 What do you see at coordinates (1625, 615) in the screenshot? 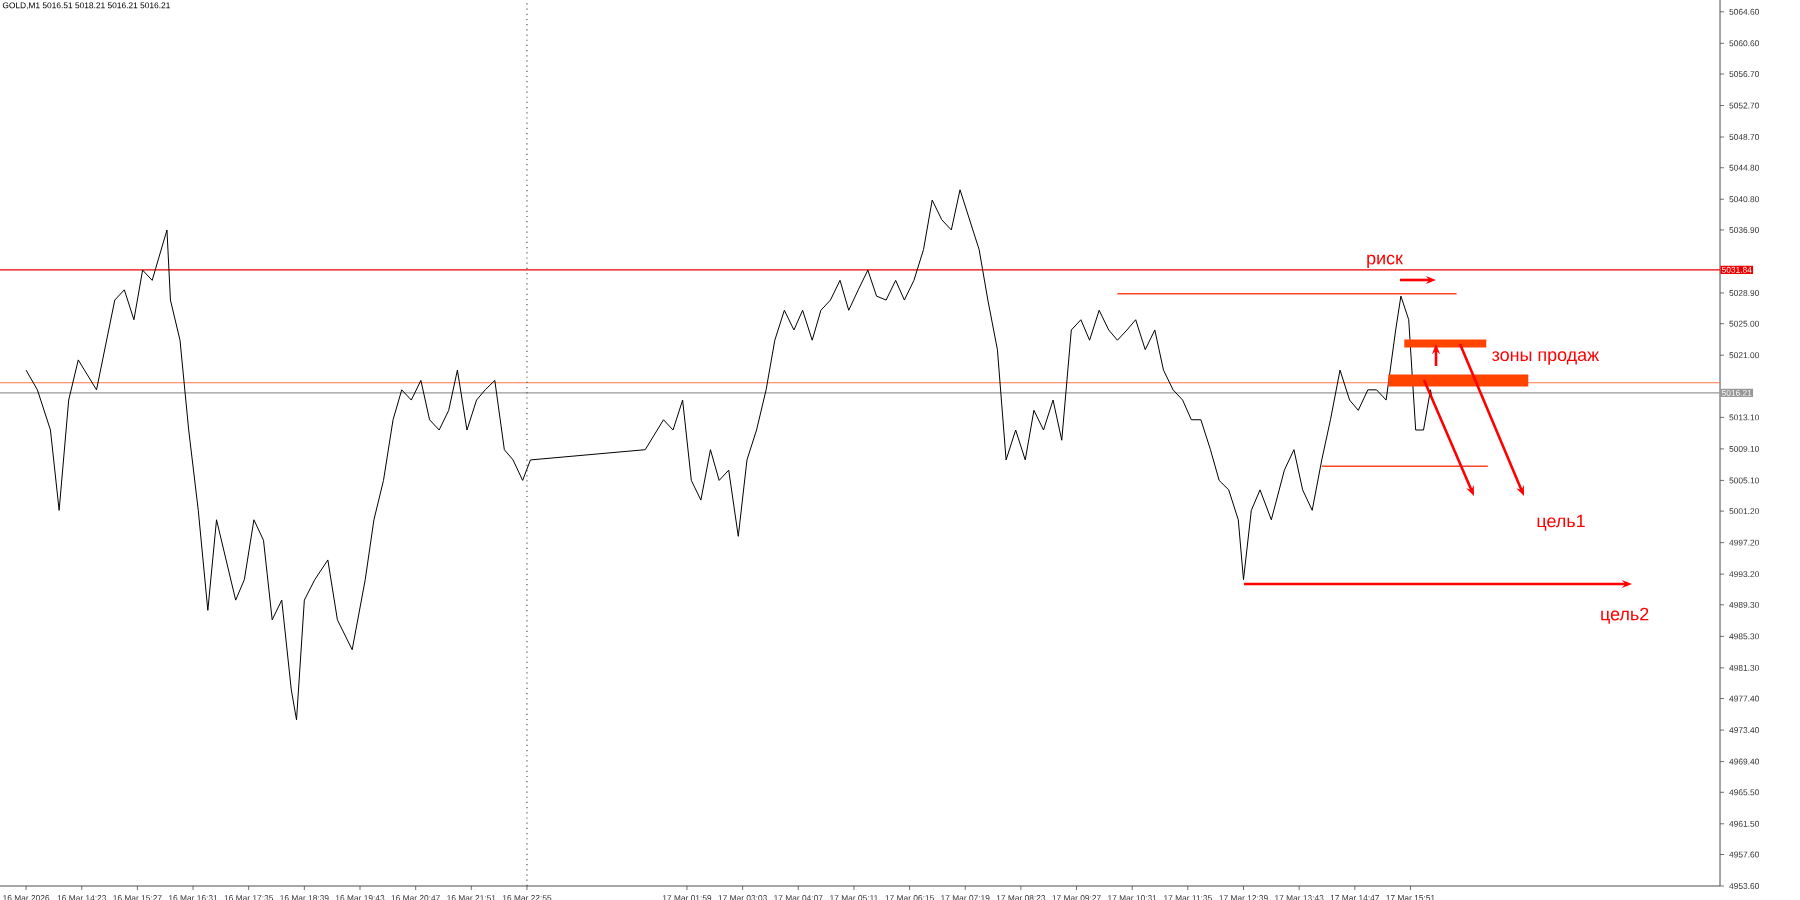
I see `annotation: цель2` at bounding box center [1625, 615].